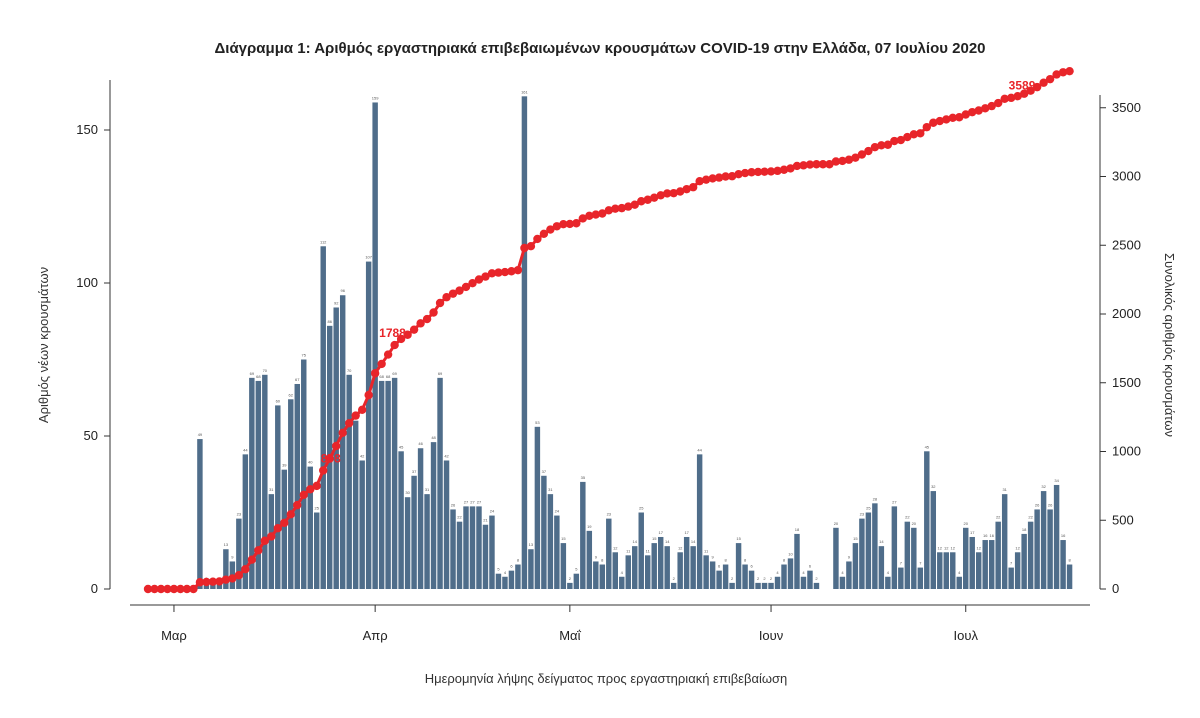 The width and height of the screenshot is (1200, 718). Describe the element at coordinates (875, 498) in the screenshot. I see `bar-value-label: 28` at that location.